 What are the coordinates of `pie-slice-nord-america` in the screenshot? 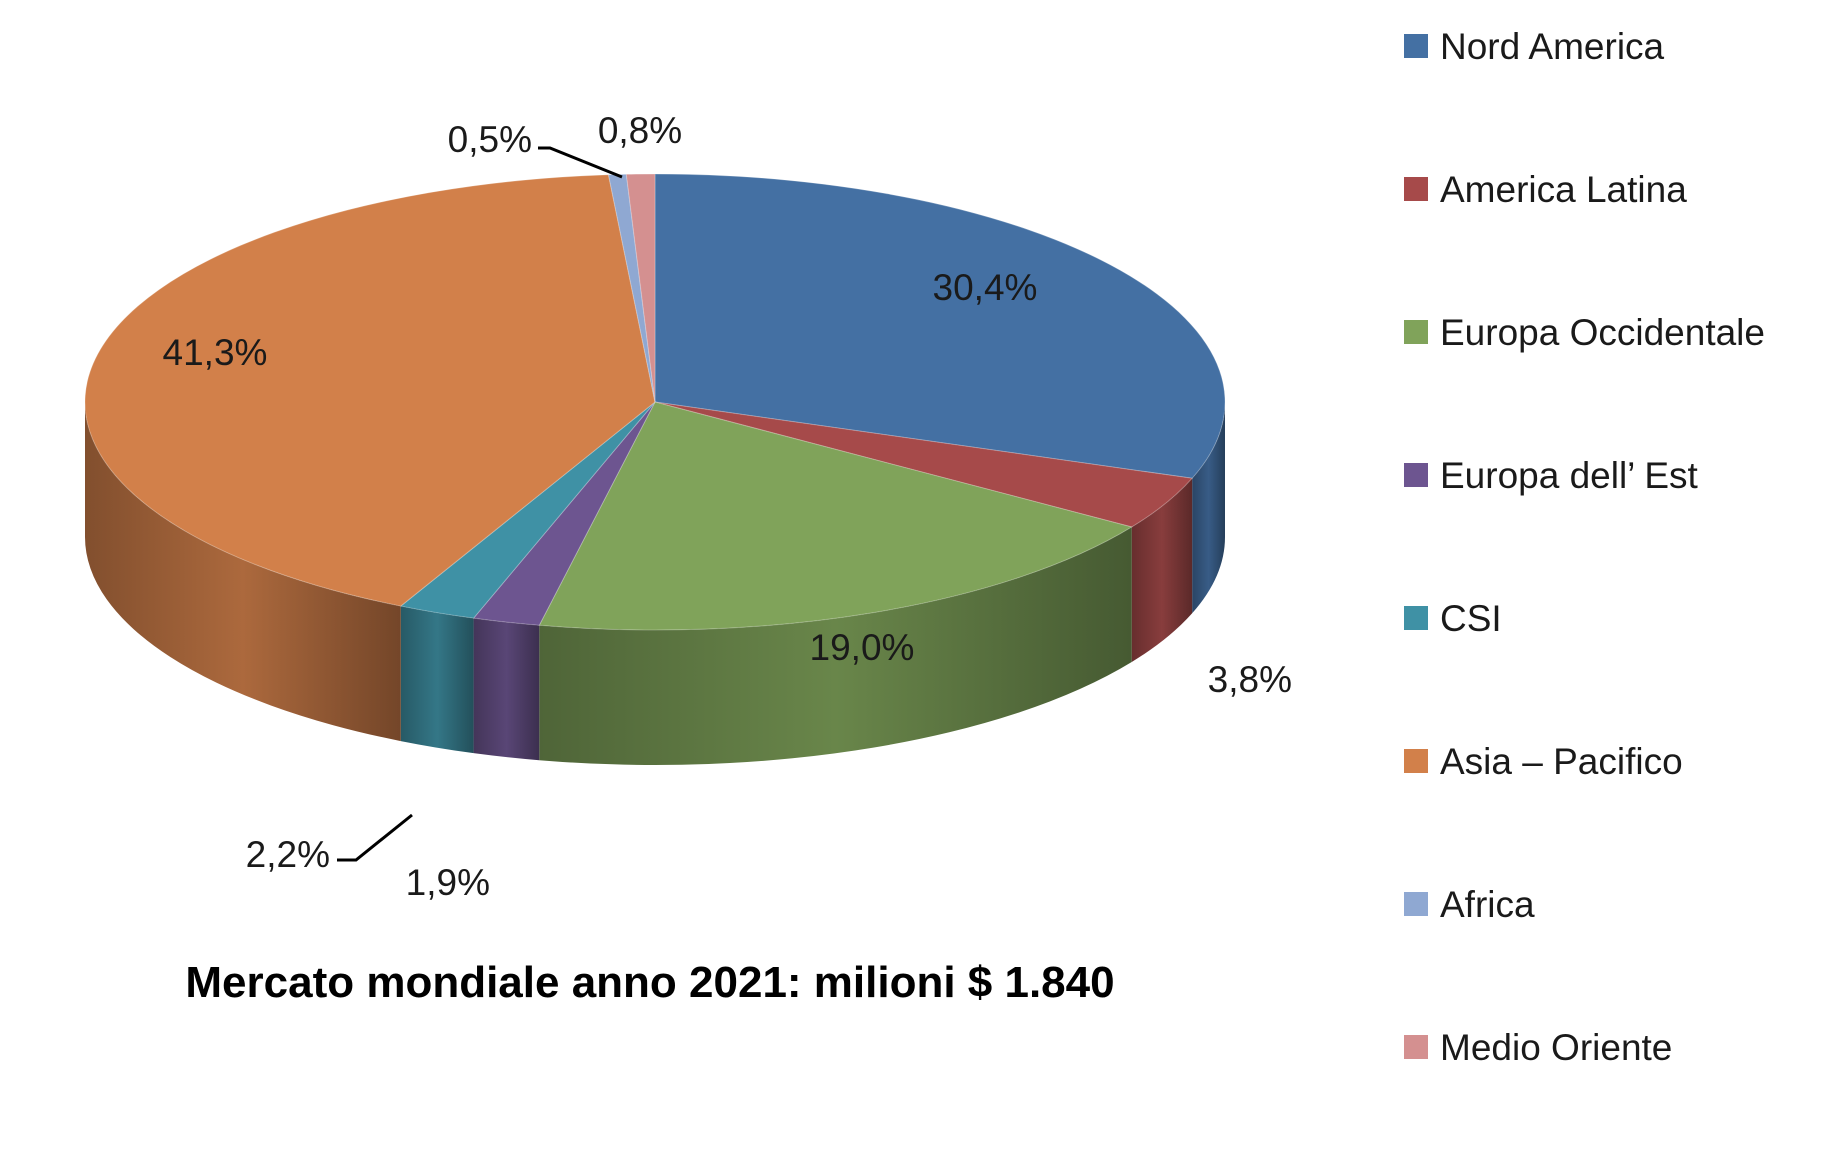 It's located at (940, 326).